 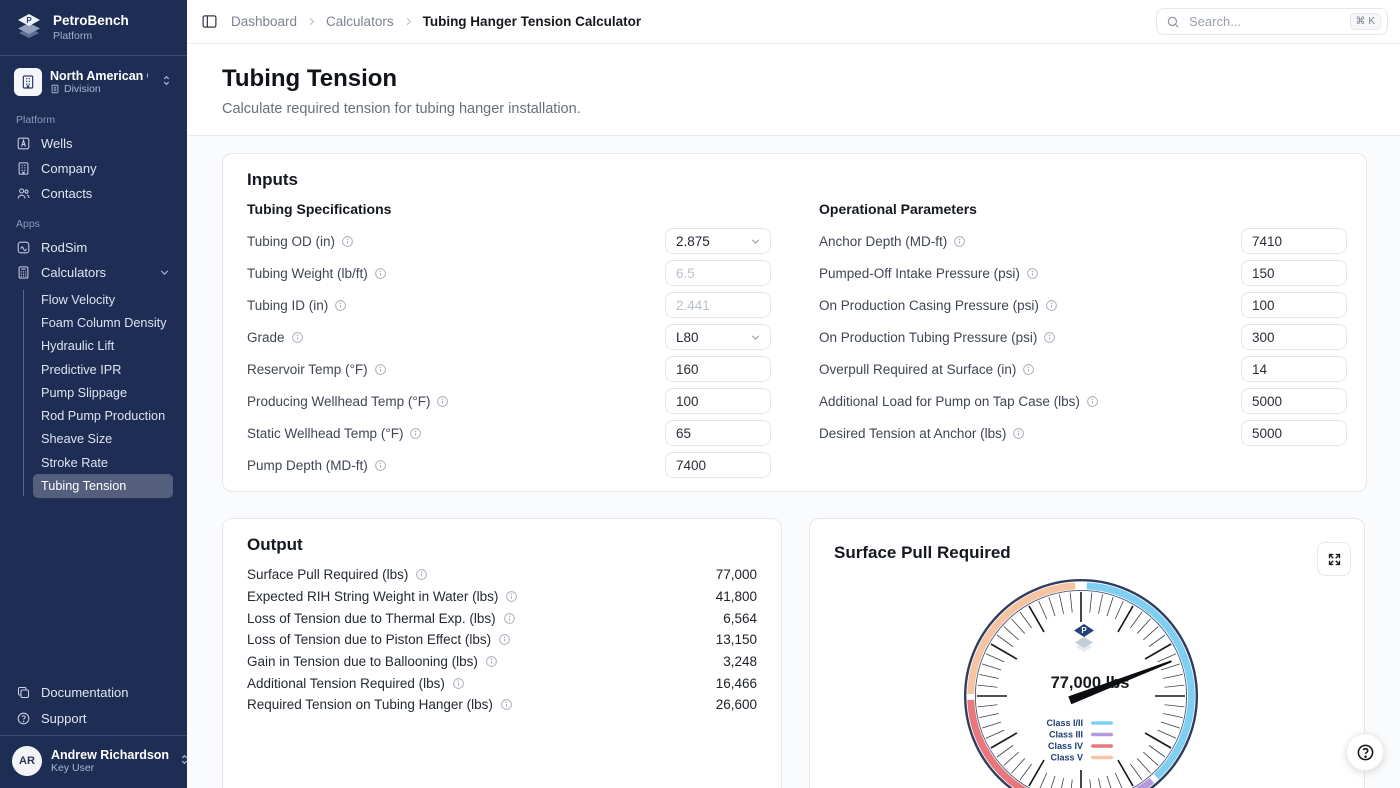 I want to click on field-label-text: Producing Wellhead Temp (°F), so click(x=339, y=401).